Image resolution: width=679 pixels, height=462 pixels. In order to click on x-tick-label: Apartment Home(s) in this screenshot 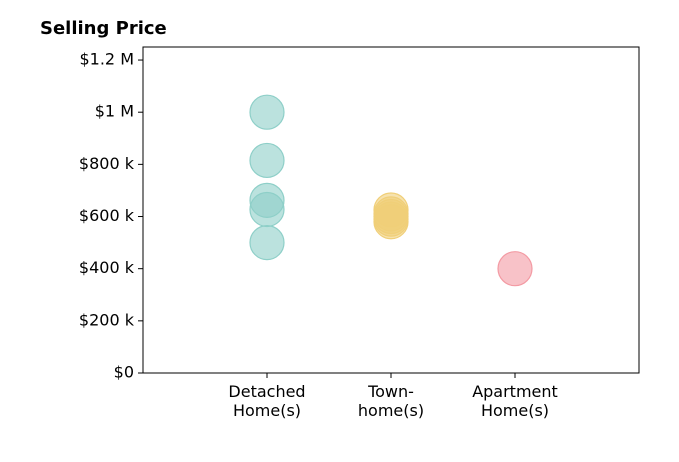, I will do `click(515, 401)`.